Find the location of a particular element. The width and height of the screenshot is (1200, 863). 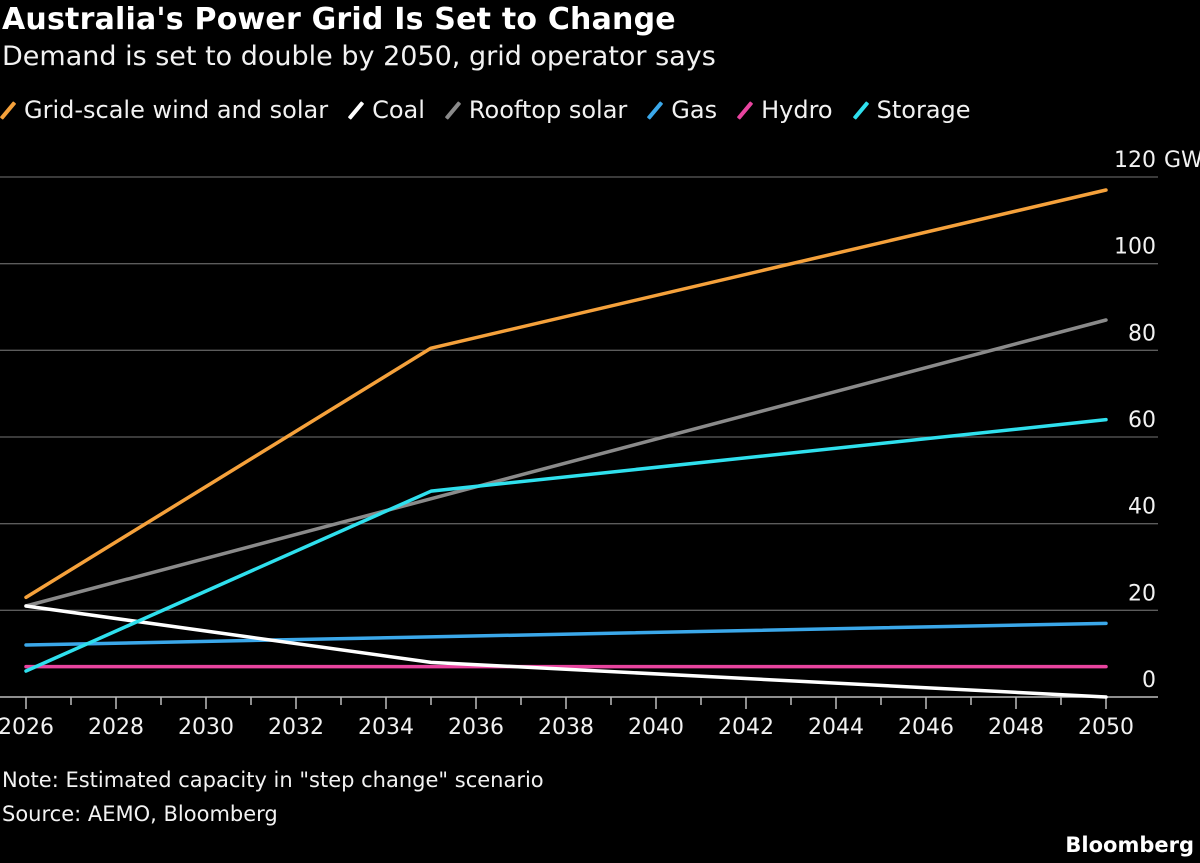

y-tick-label: 20 is located at coordinates (1142, 593).